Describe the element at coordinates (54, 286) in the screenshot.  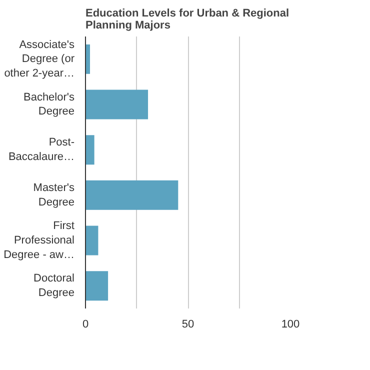
I see `y-tick-label: Doctoral Degree` at that location.